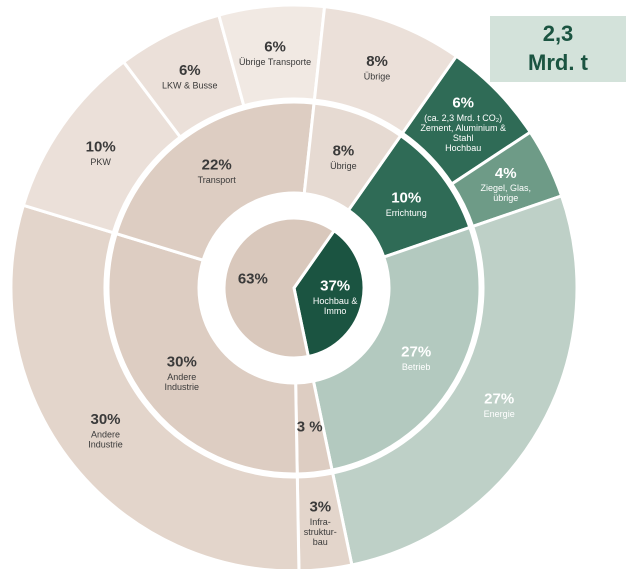 The height and width of the screenshot is (569, 632). I want to click on segment-label: bau, so click(320, 542).